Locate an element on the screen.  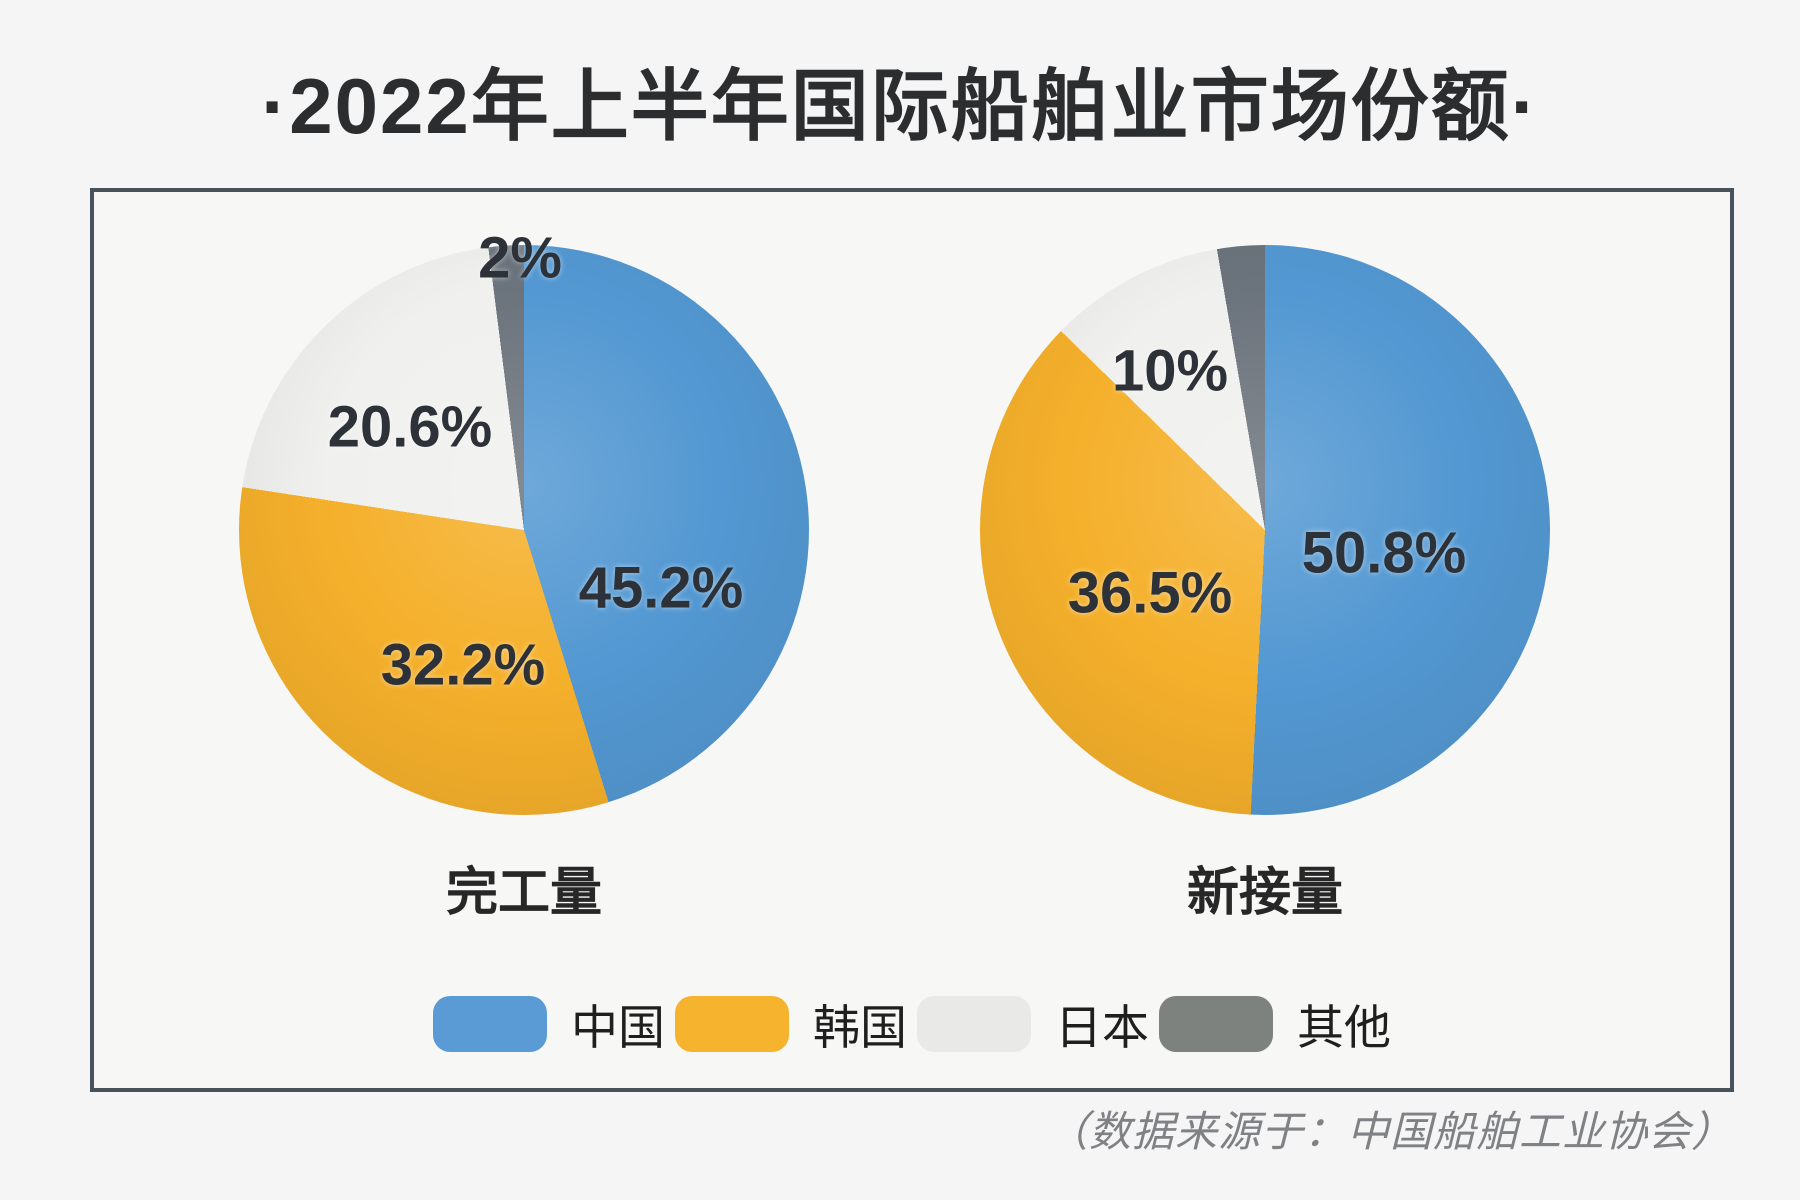
pie-title-completed-volume: 完工量 is located at coordinates (524, 893).